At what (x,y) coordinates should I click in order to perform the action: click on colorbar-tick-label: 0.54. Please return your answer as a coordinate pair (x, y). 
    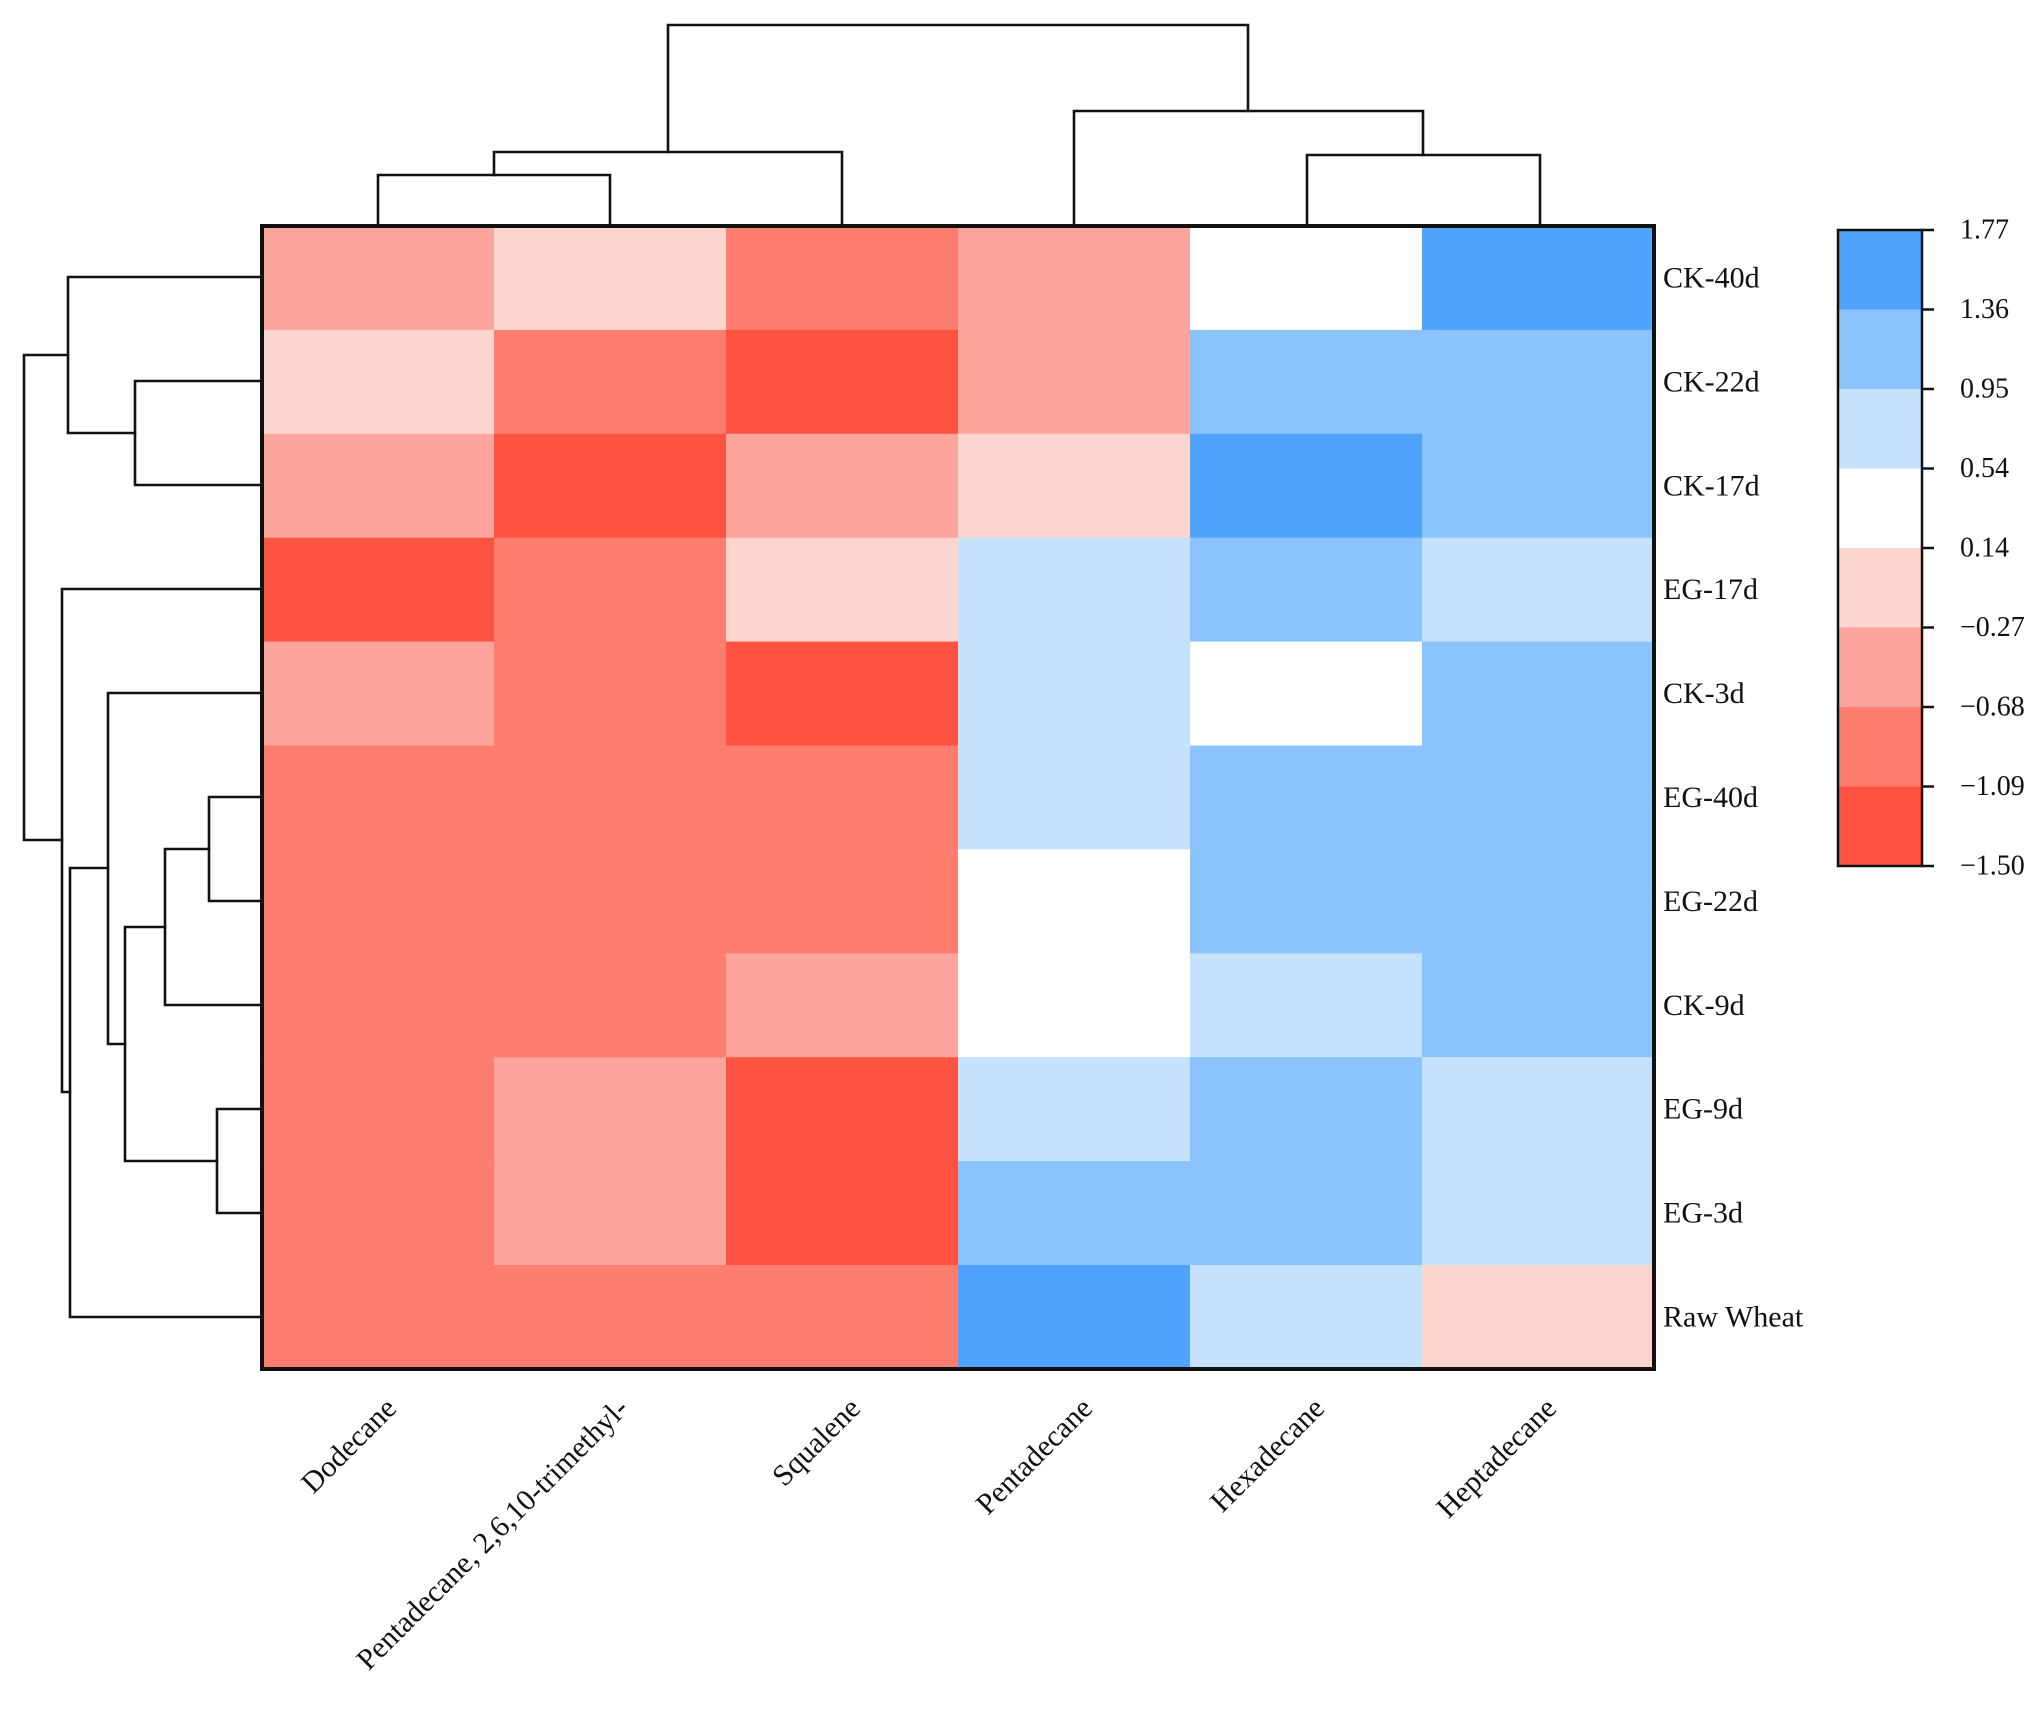
    Looking at the image, I should click on (1984, 468).